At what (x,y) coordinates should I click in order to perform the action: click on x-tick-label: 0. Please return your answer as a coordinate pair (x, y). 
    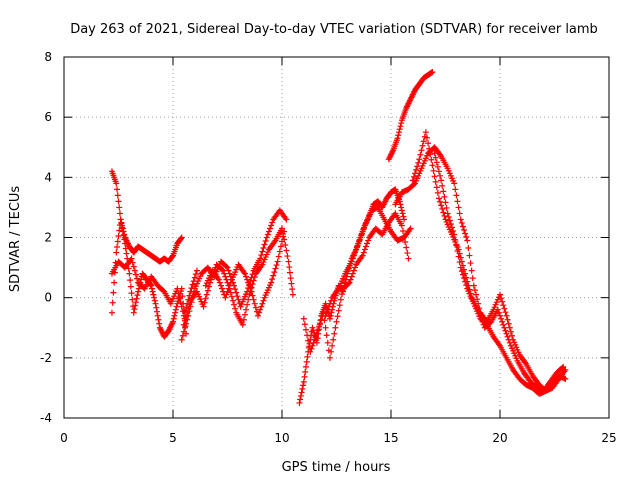
    Looking at the image, I should click on (64, 438).